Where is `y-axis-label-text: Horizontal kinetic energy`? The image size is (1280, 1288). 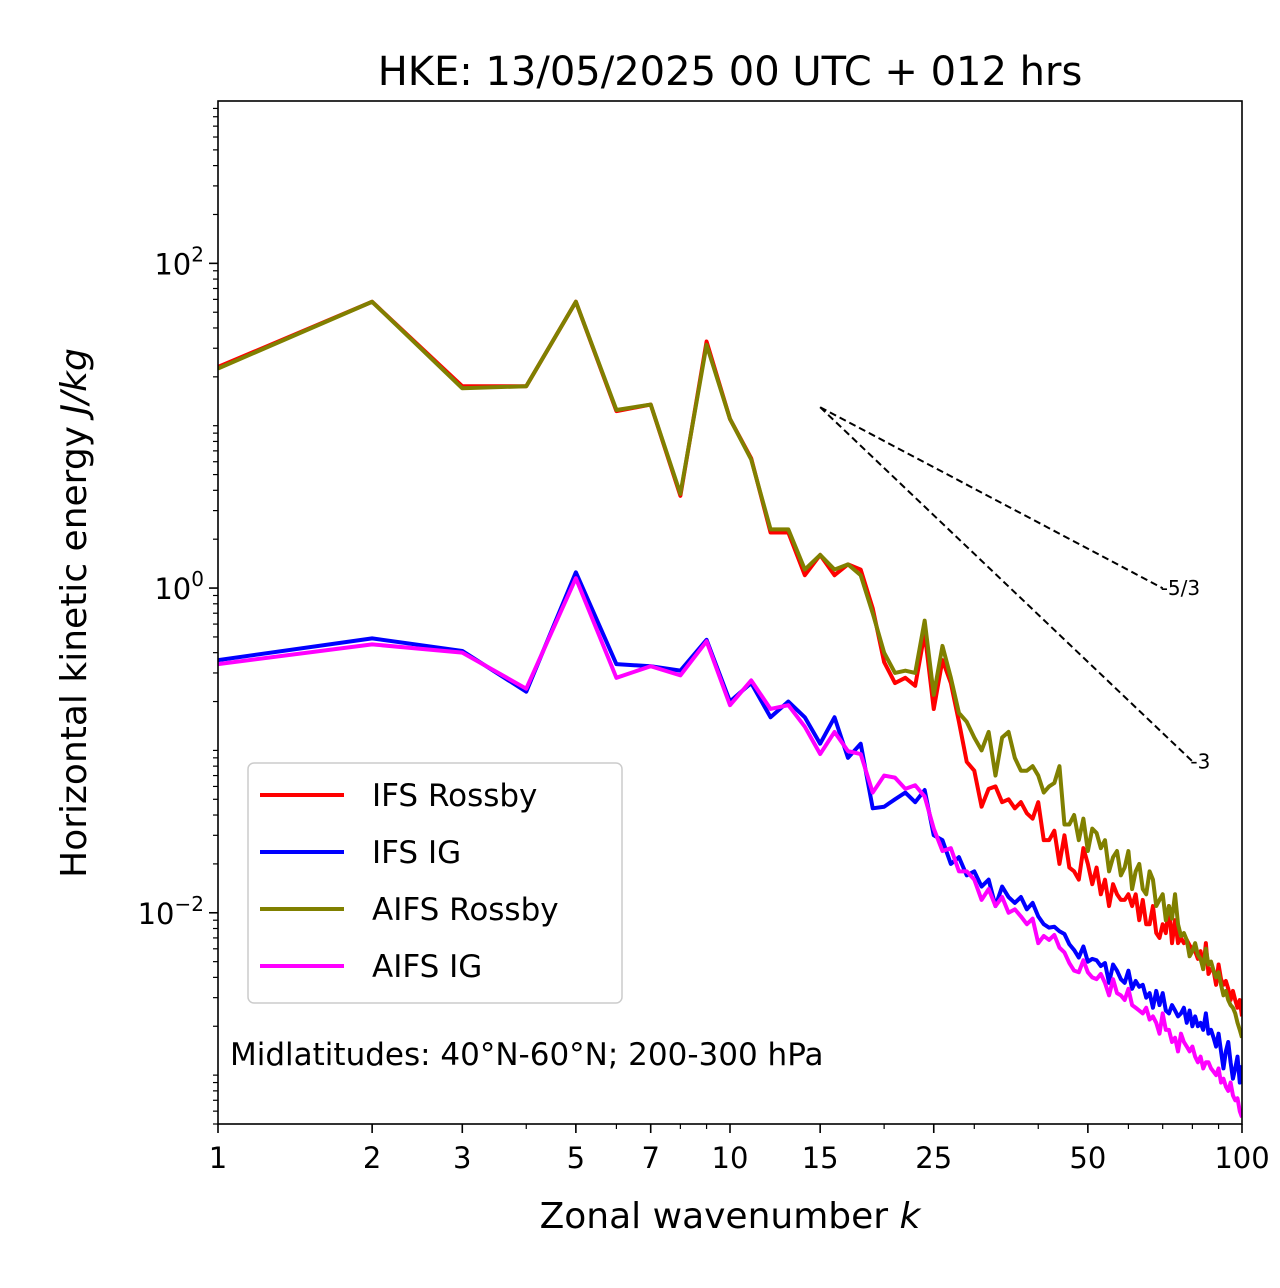
y-axis-label-text: Horizontal kinetic energy is located at coordinates (74, 646).